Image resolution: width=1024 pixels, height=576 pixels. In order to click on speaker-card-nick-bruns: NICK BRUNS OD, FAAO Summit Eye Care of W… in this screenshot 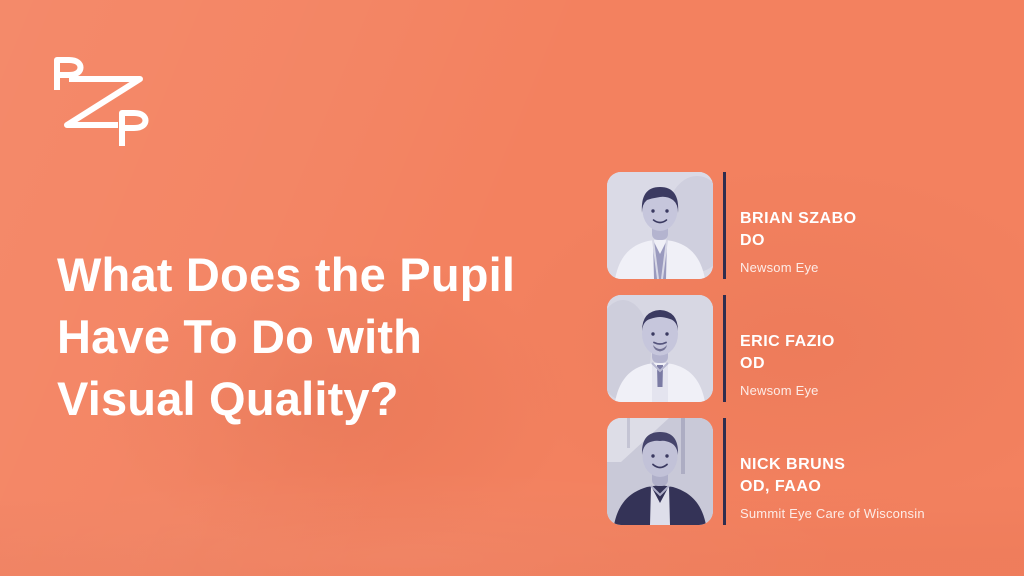, I will do `click(766, 471)`.